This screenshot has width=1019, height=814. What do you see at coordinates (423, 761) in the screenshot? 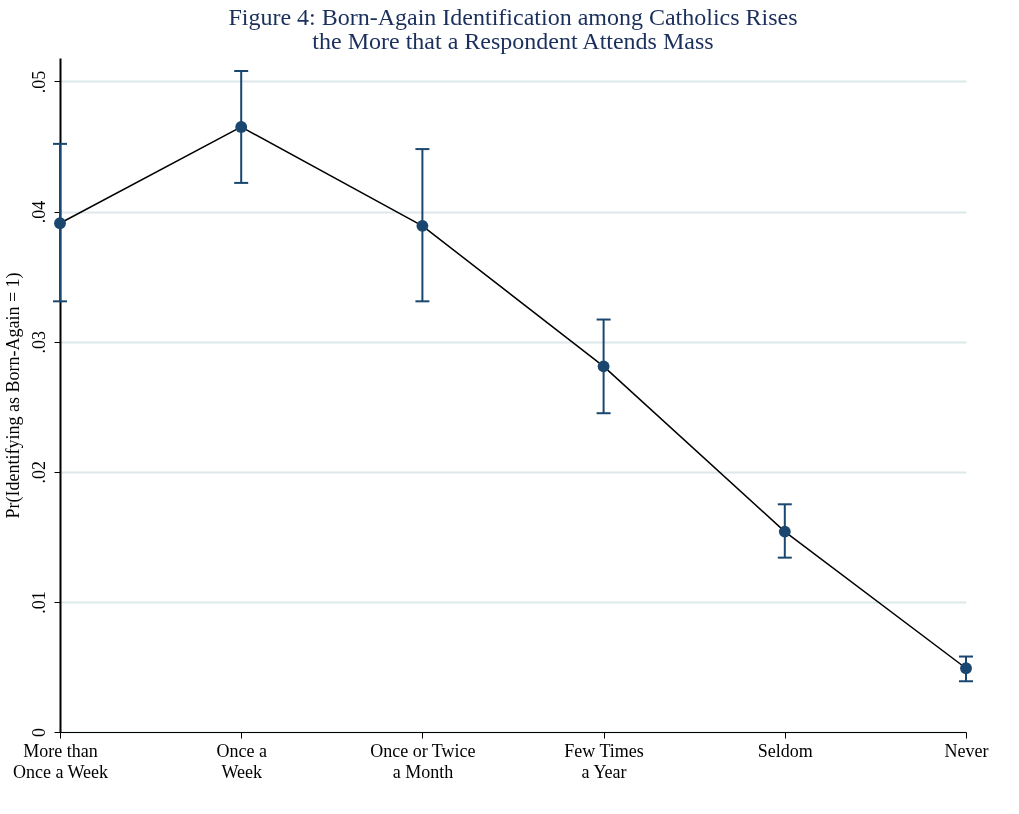
I see `x-tick-label: Once or Twice a Month` at bounding box center [423, 761].